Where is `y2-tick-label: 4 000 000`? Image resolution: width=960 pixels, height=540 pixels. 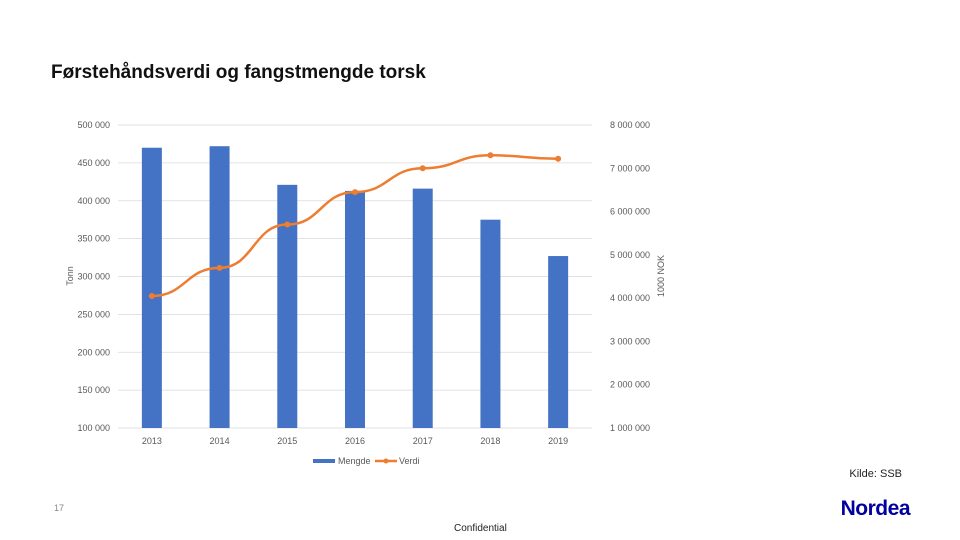
y2-tick-label: 4 000 000 is located at coordinates (630, 298).